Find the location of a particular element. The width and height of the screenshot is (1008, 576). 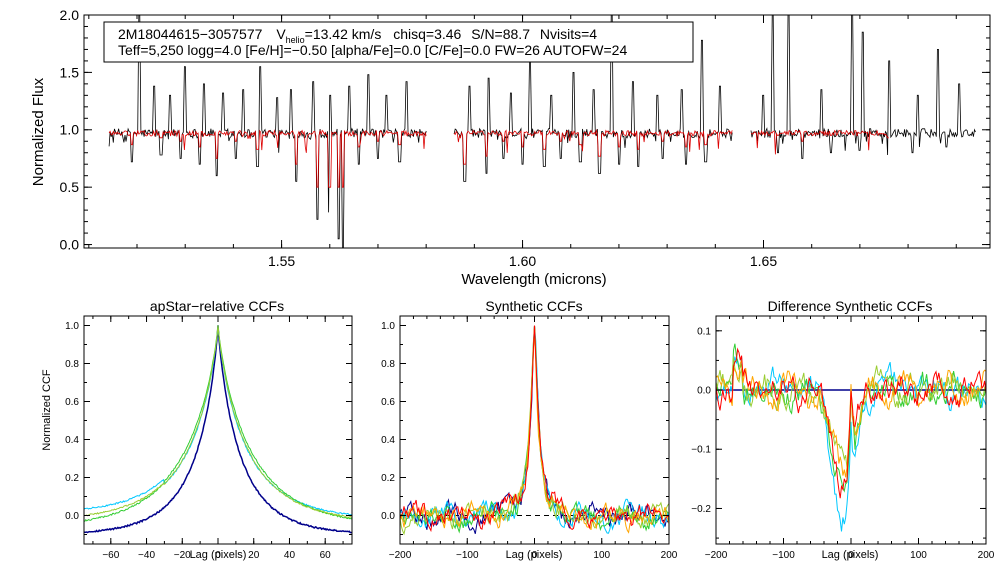

synthetic-ccf-xlabel: Lag (pixels) is located at coordinates (534, 555).